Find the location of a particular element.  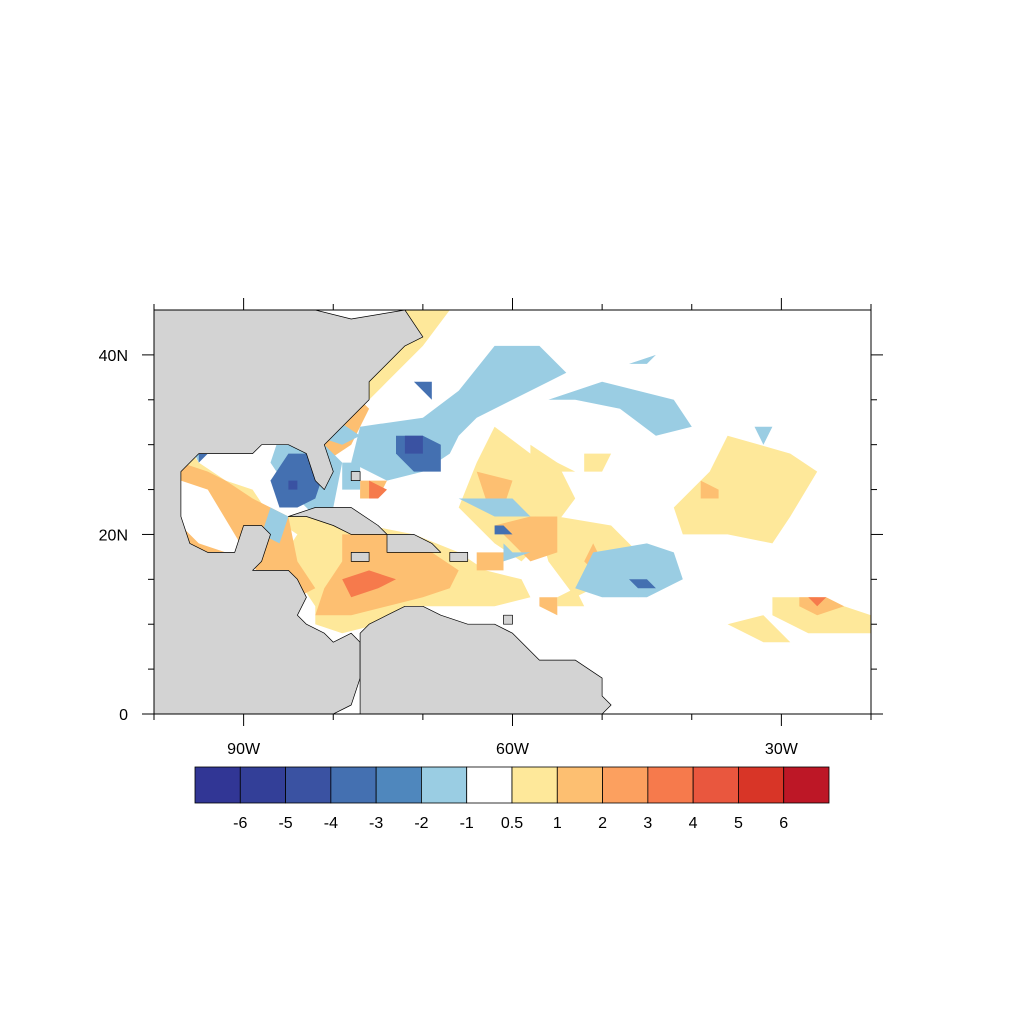

colorbar-label: -6 is located at coordinates (240, 823).